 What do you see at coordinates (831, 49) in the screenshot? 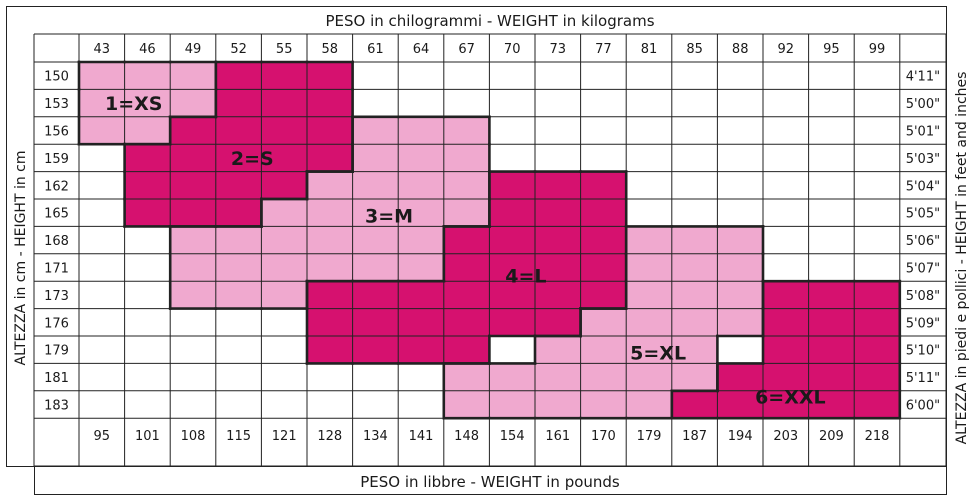
I see `tick-label-kg: 95` at bounding box center [831, 49].